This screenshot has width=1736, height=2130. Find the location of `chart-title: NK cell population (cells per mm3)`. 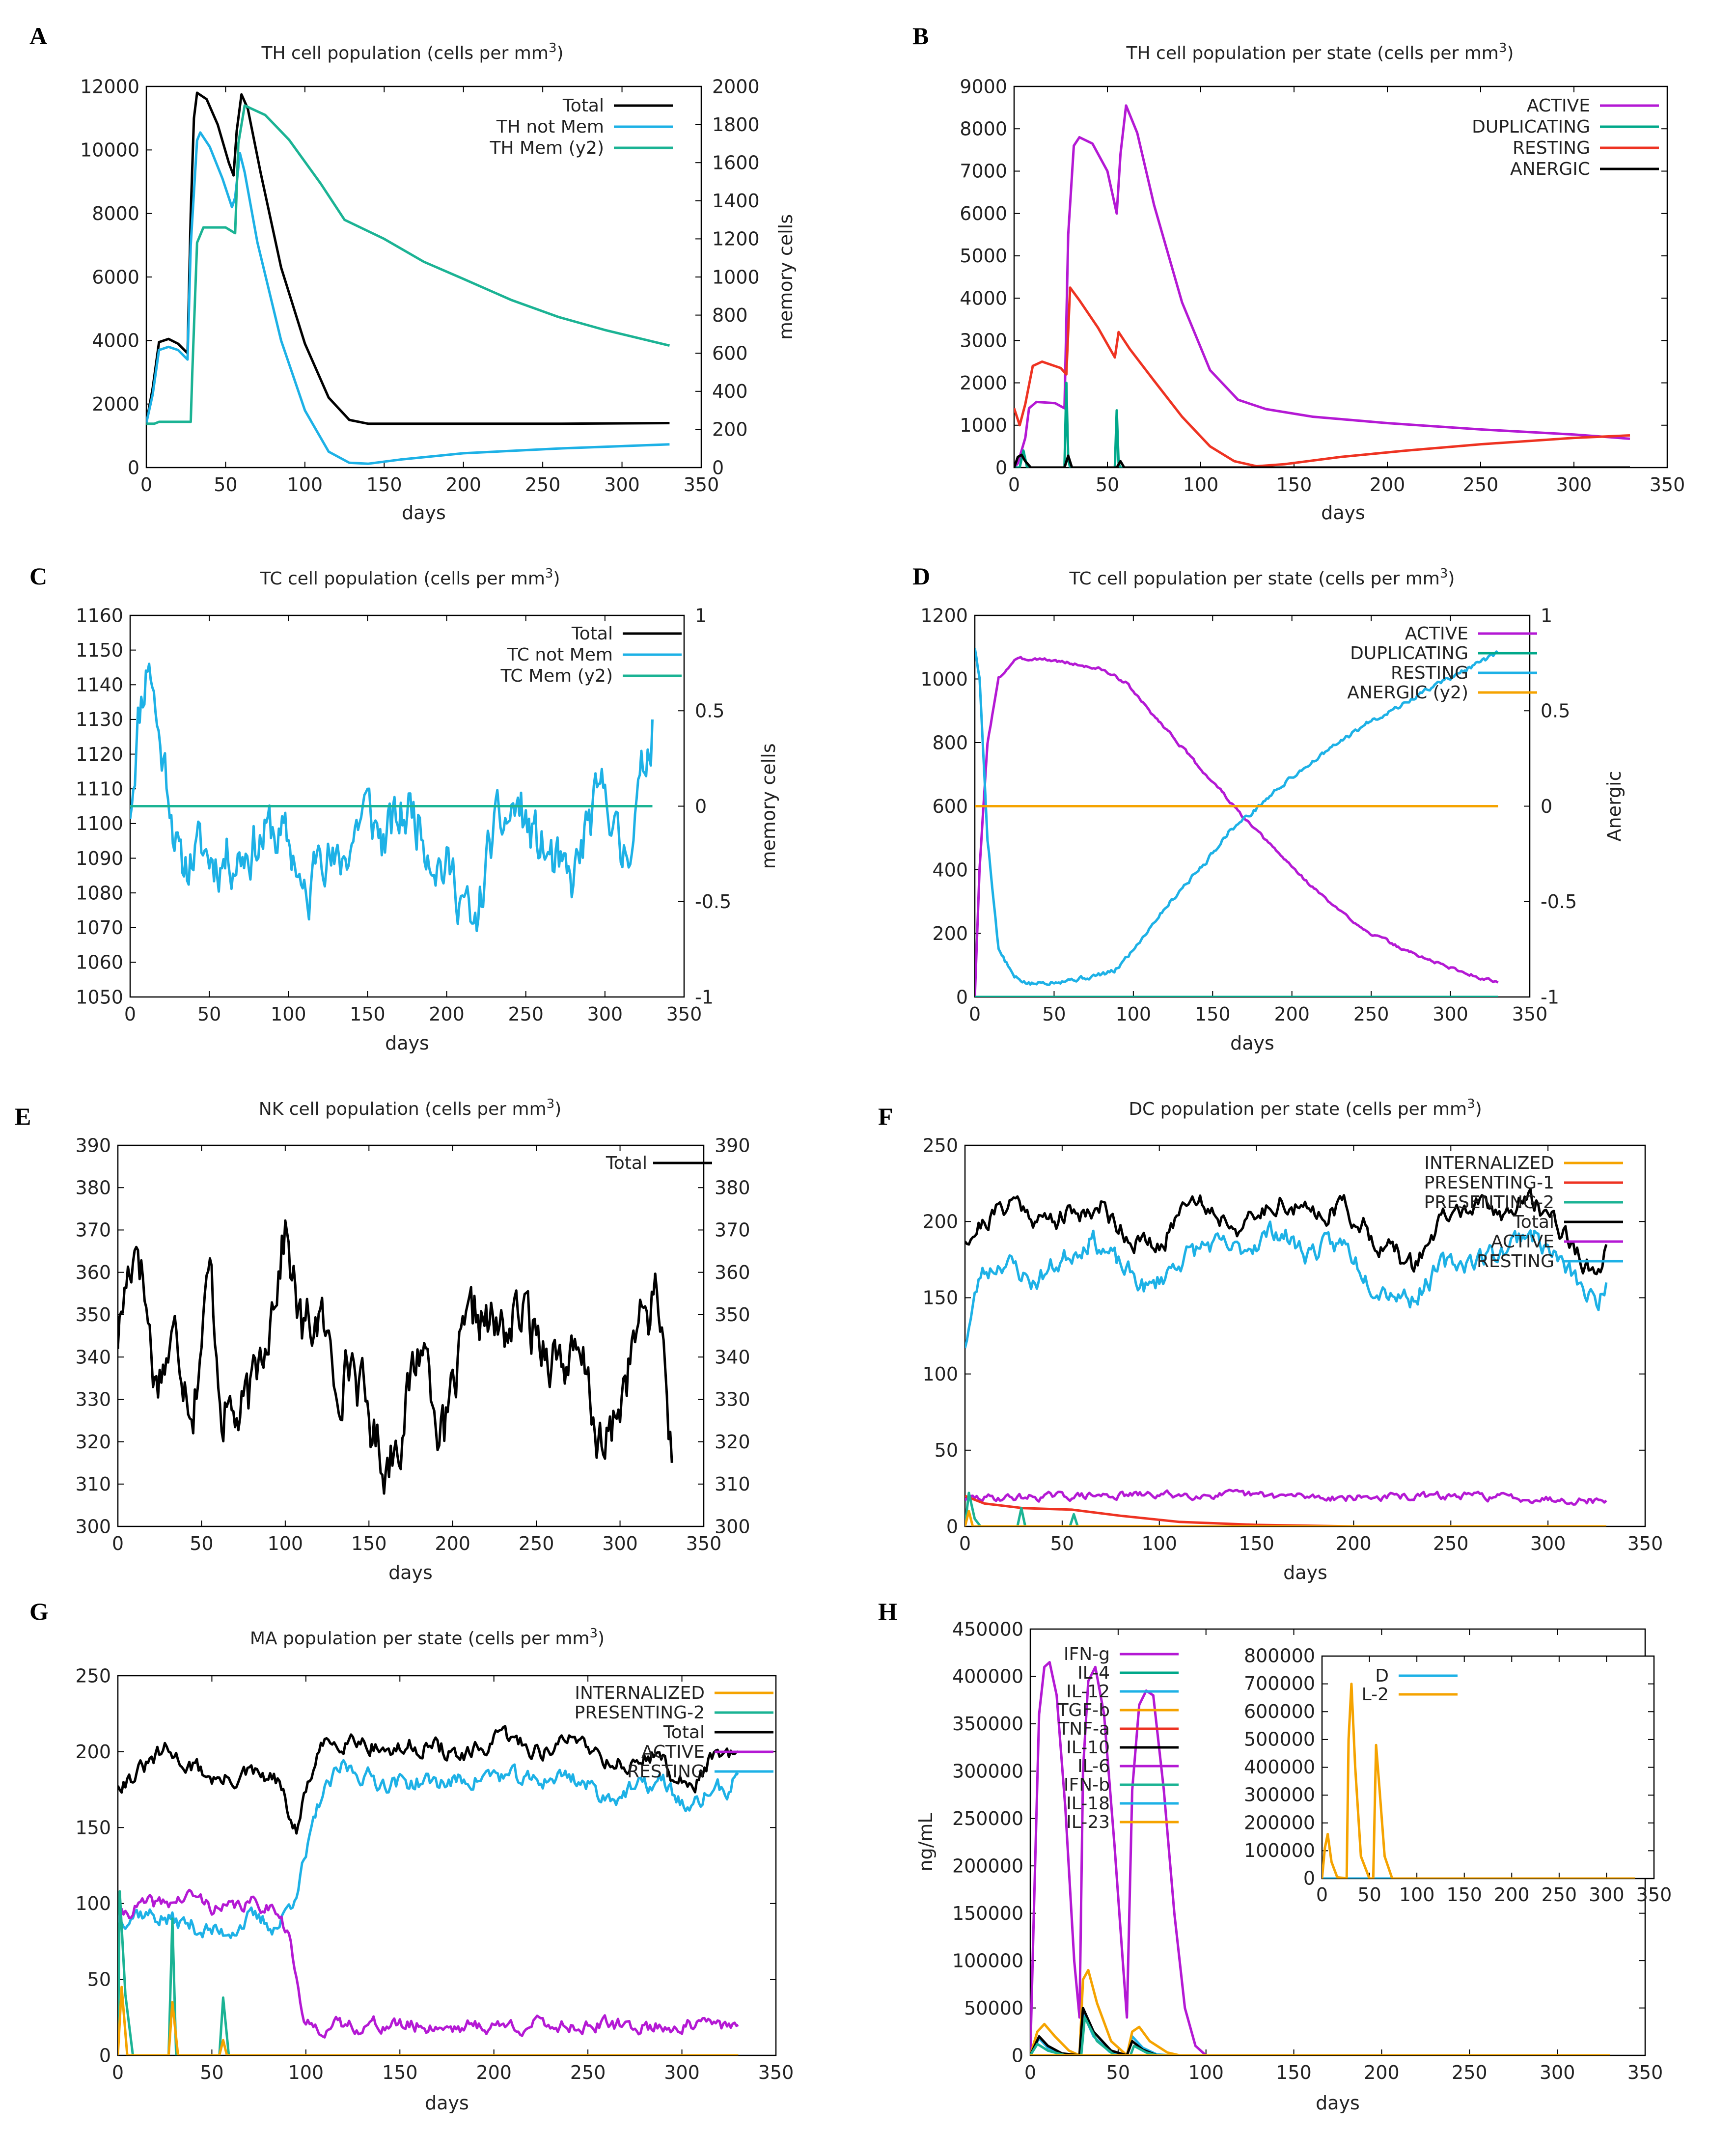

chart-title: NK cell population (cells per mm3) is located at coordinates (410, 1108).